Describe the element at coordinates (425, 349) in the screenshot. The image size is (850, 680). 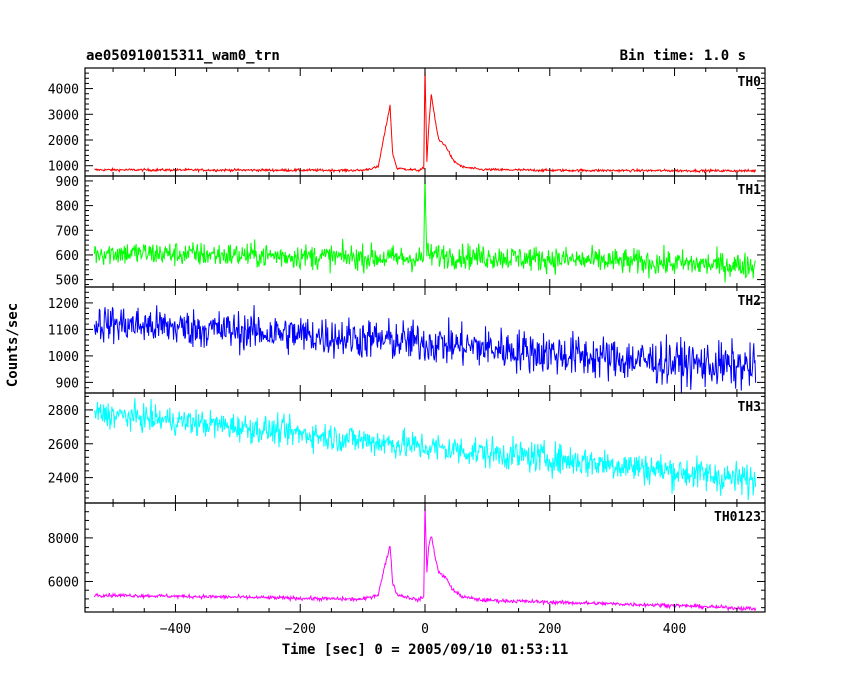
I see `series-th2` at that location.